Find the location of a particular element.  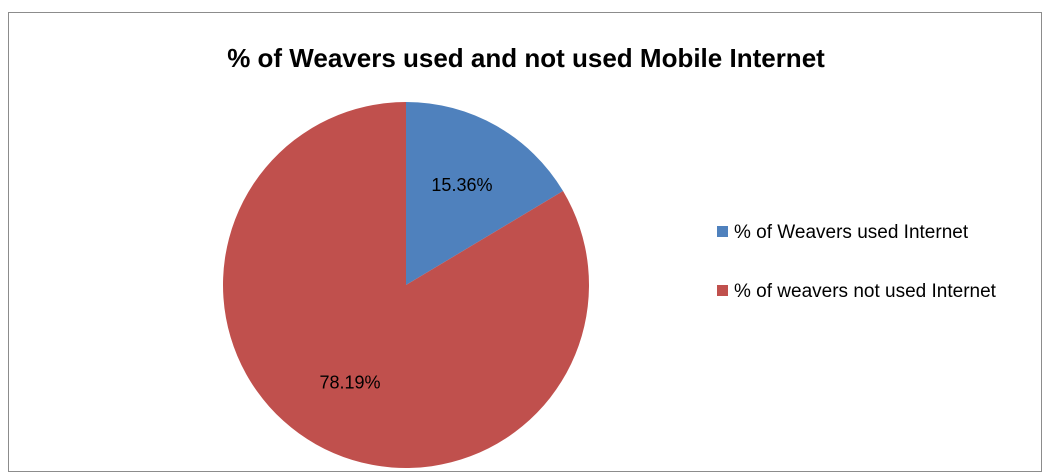

legend-swatch-used is located at coordinates (722, 231).